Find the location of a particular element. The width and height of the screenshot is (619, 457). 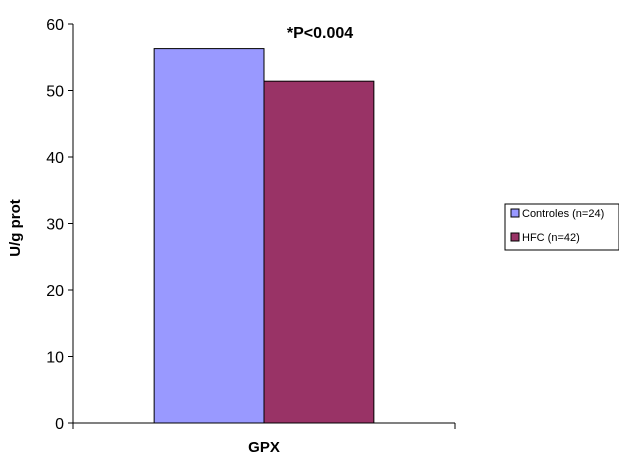

y-tick-label: 20 is located at coordinates (55, 291).